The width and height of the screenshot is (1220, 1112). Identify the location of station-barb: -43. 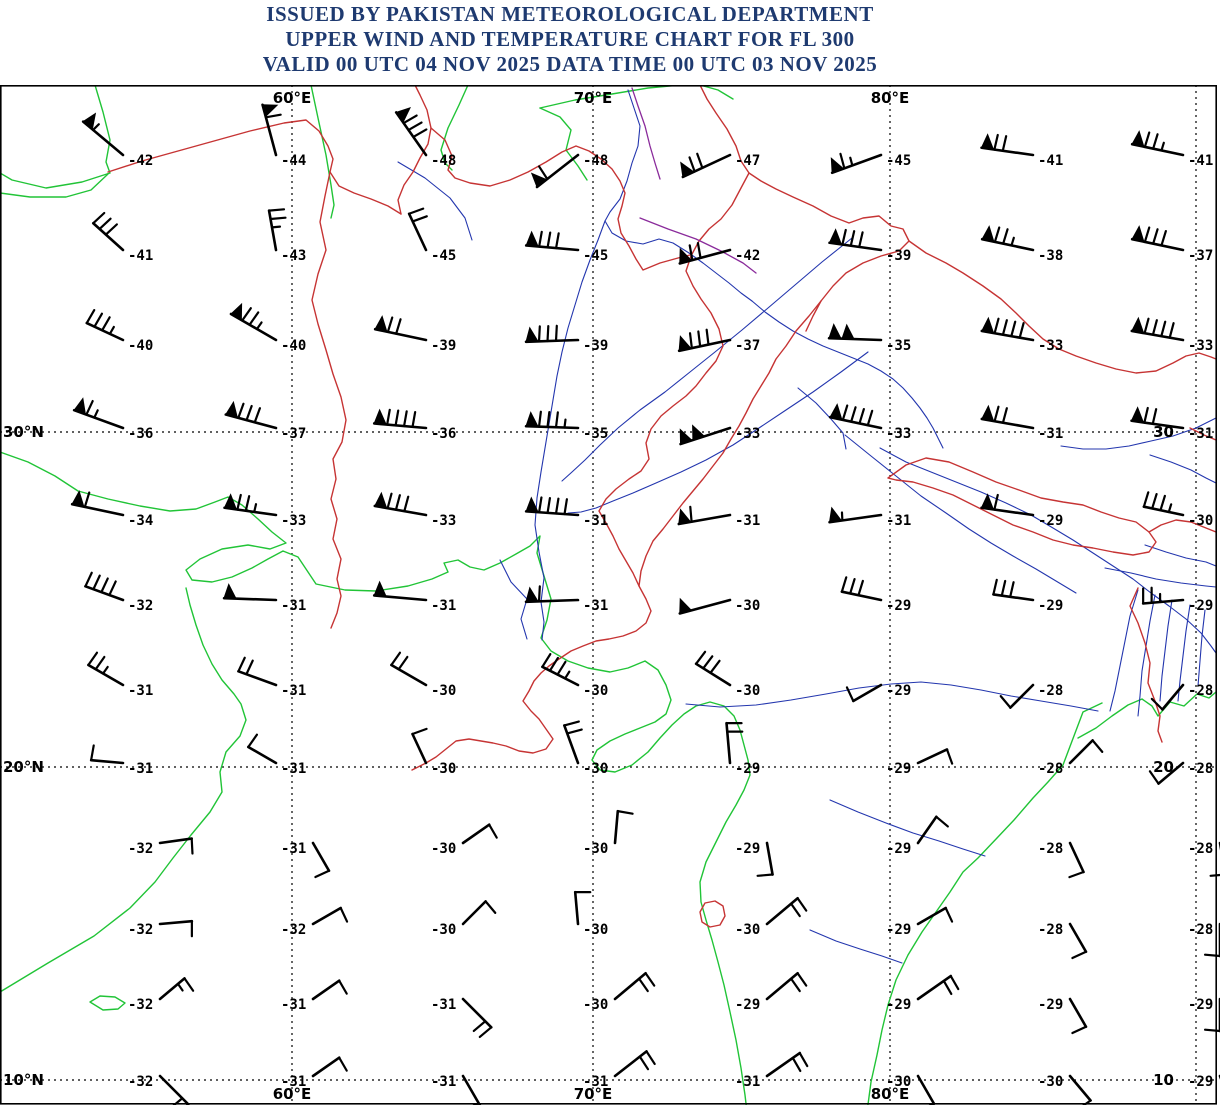
(286, 236).